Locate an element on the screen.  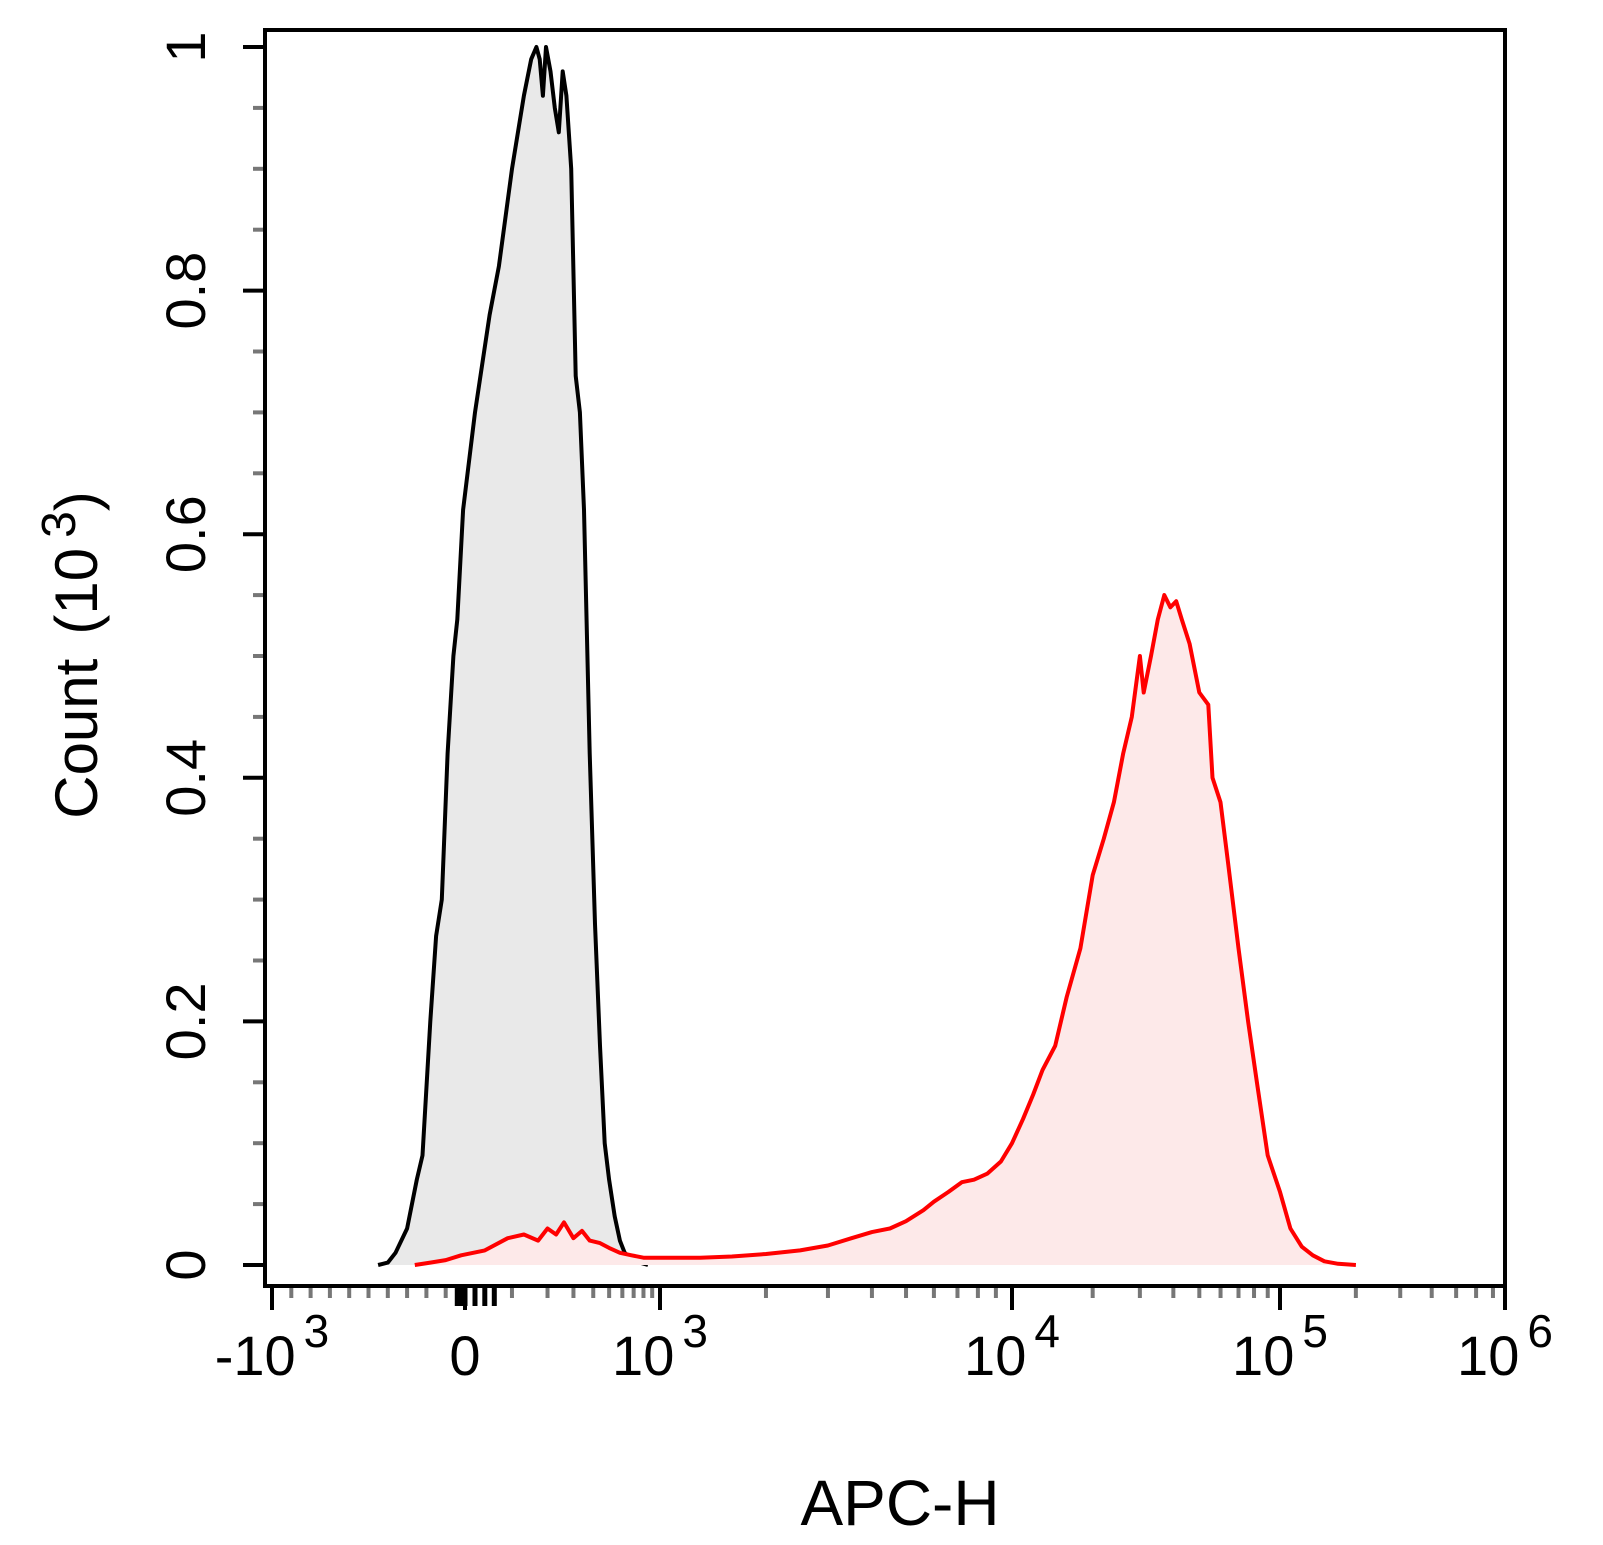
x-tick-label: -10 3 is located at coordinates (272, 1346).